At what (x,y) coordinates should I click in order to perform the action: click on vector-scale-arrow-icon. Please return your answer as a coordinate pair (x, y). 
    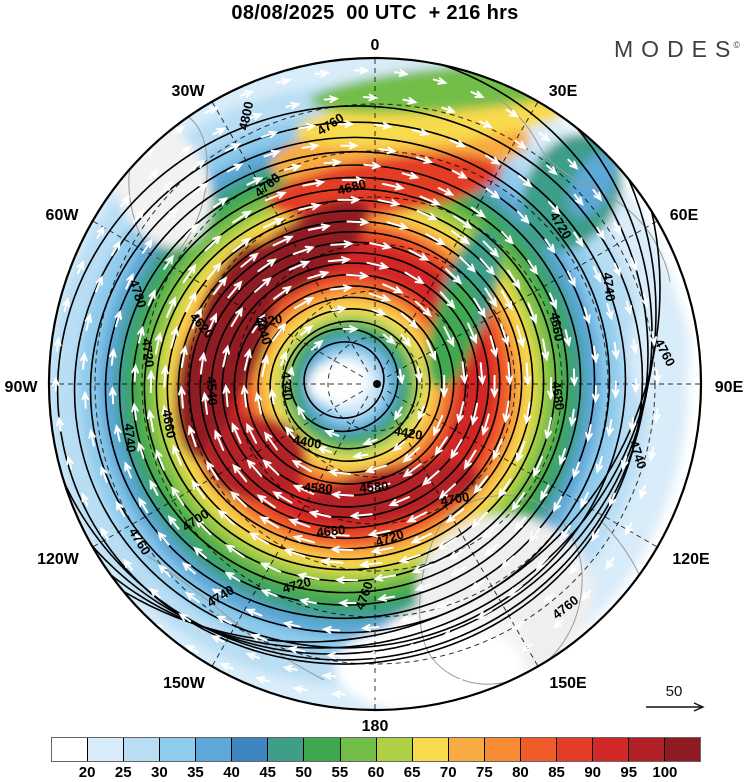
    Looking at the image, I should click on (675, 707).